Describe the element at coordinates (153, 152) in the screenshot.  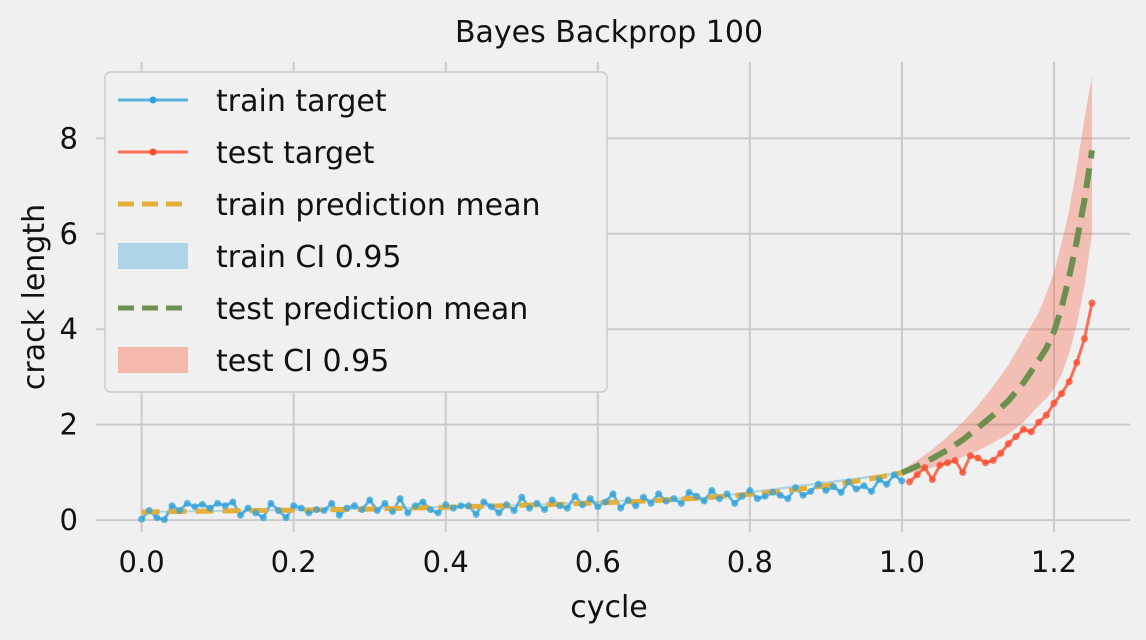
I see `legend-swatch-marker` at that location.